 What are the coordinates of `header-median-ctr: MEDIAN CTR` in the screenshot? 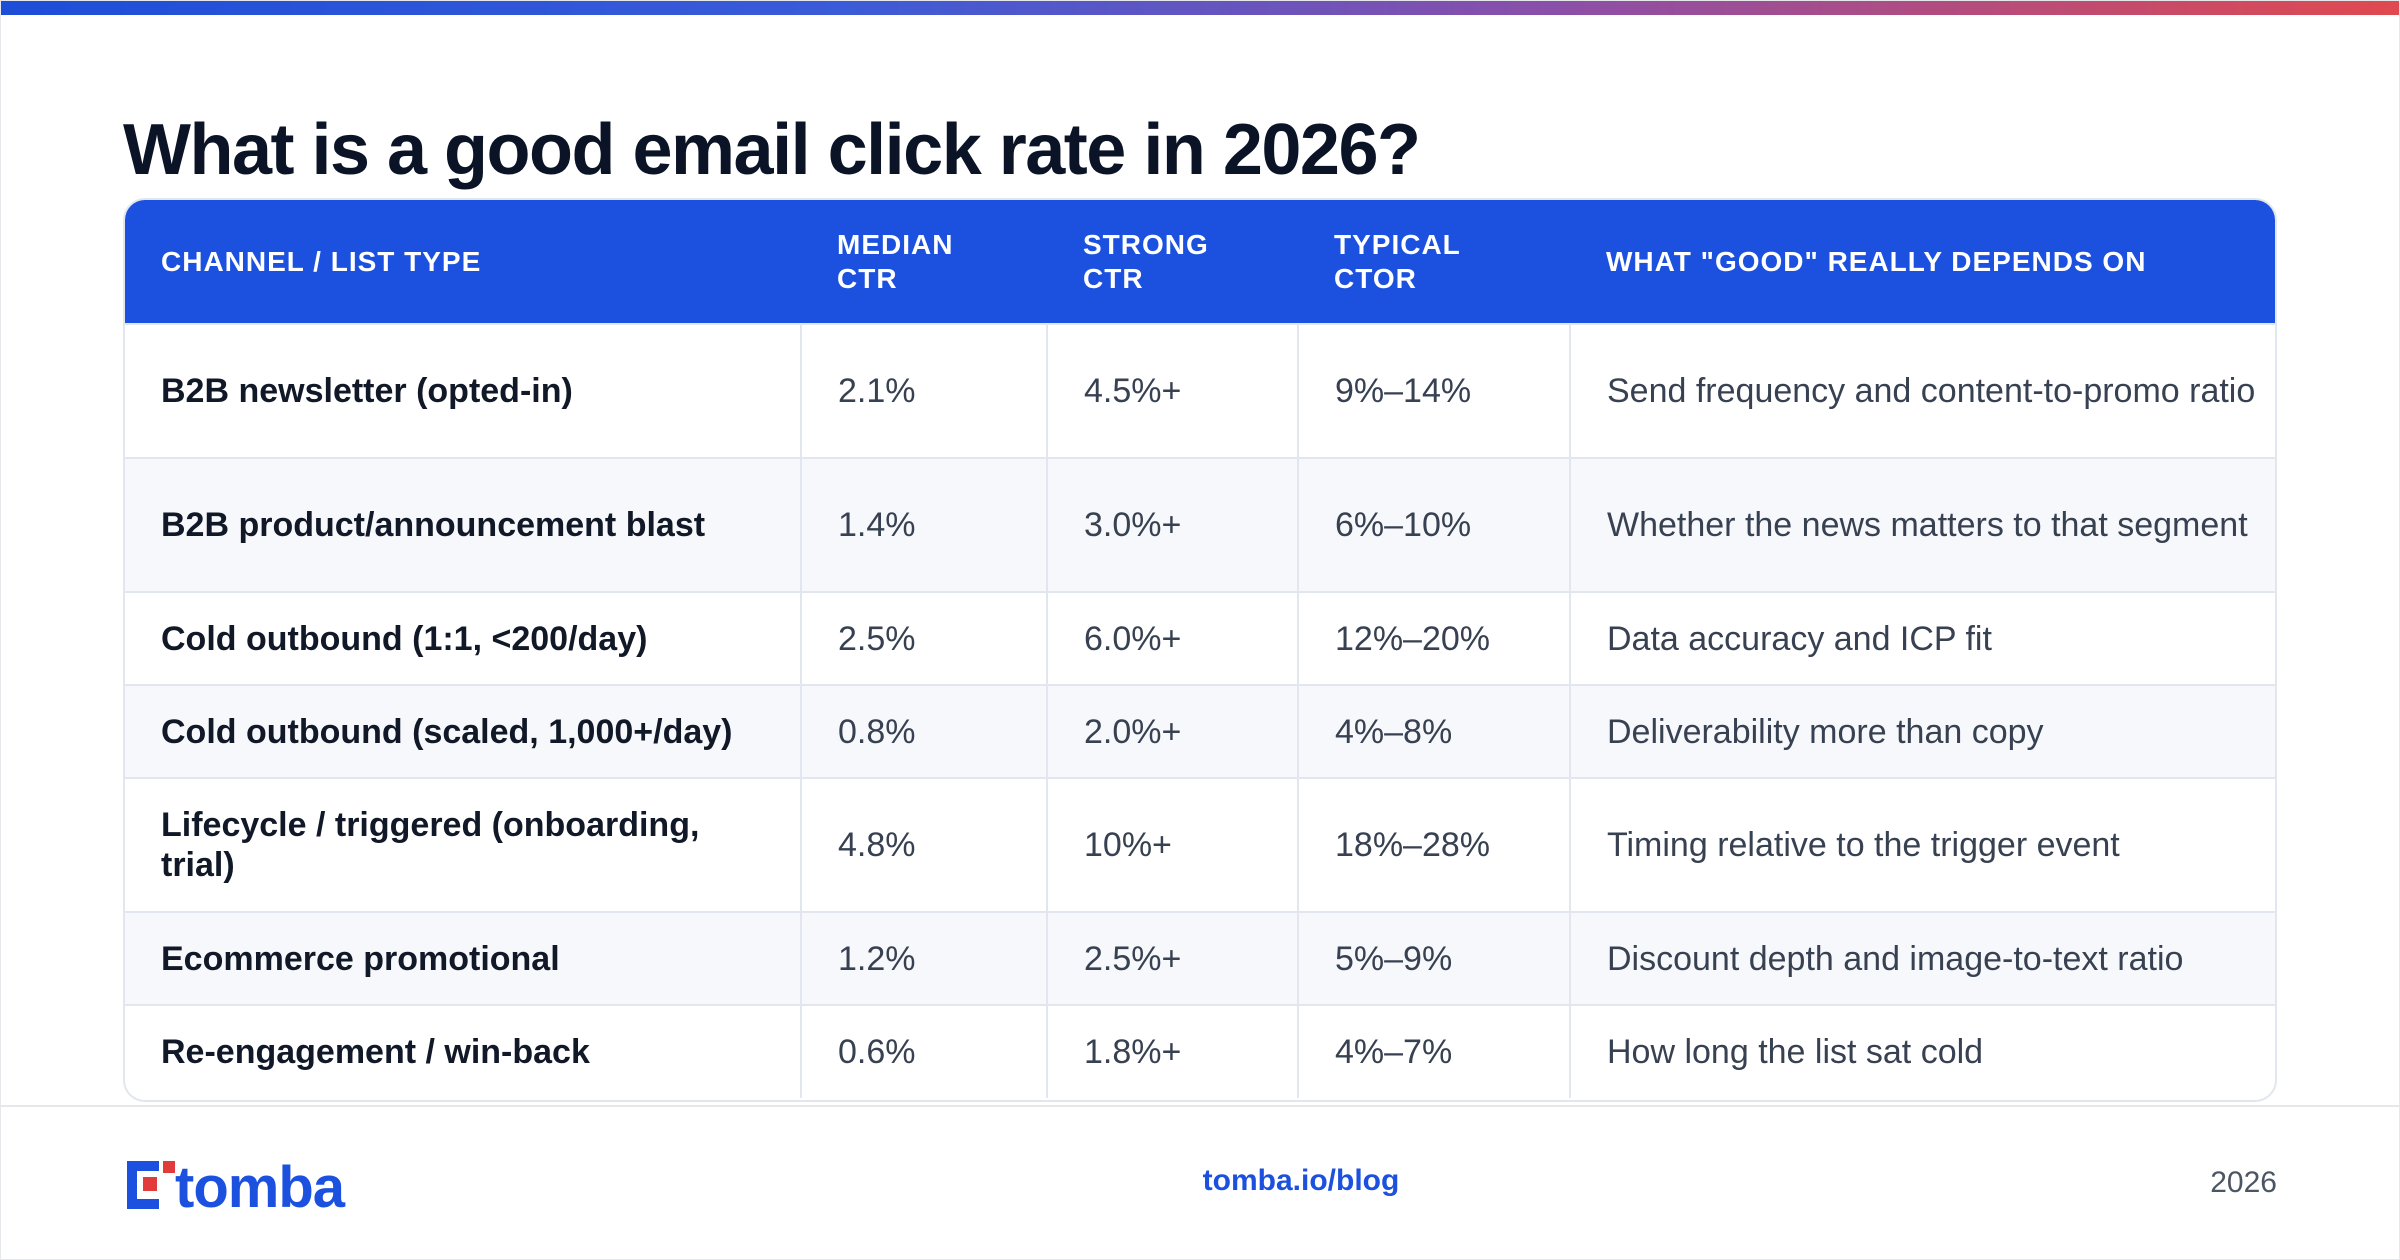 It's located at (895, 261).